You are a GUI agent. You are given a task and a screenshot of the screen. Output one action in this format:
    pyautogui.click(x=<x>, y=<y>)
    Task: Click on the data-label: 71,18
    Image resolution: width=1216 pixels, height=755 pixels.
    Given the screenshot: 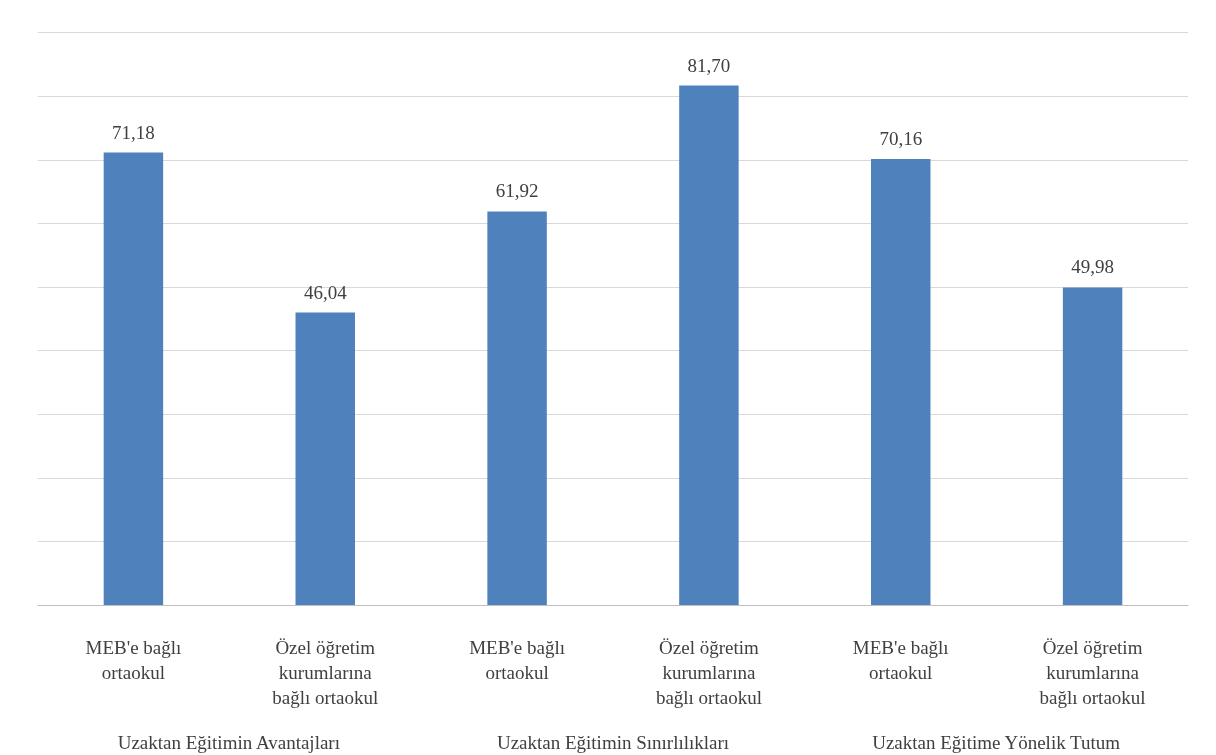 What is the action you would take?
    pyautogui.click(x=133, y=132)
    